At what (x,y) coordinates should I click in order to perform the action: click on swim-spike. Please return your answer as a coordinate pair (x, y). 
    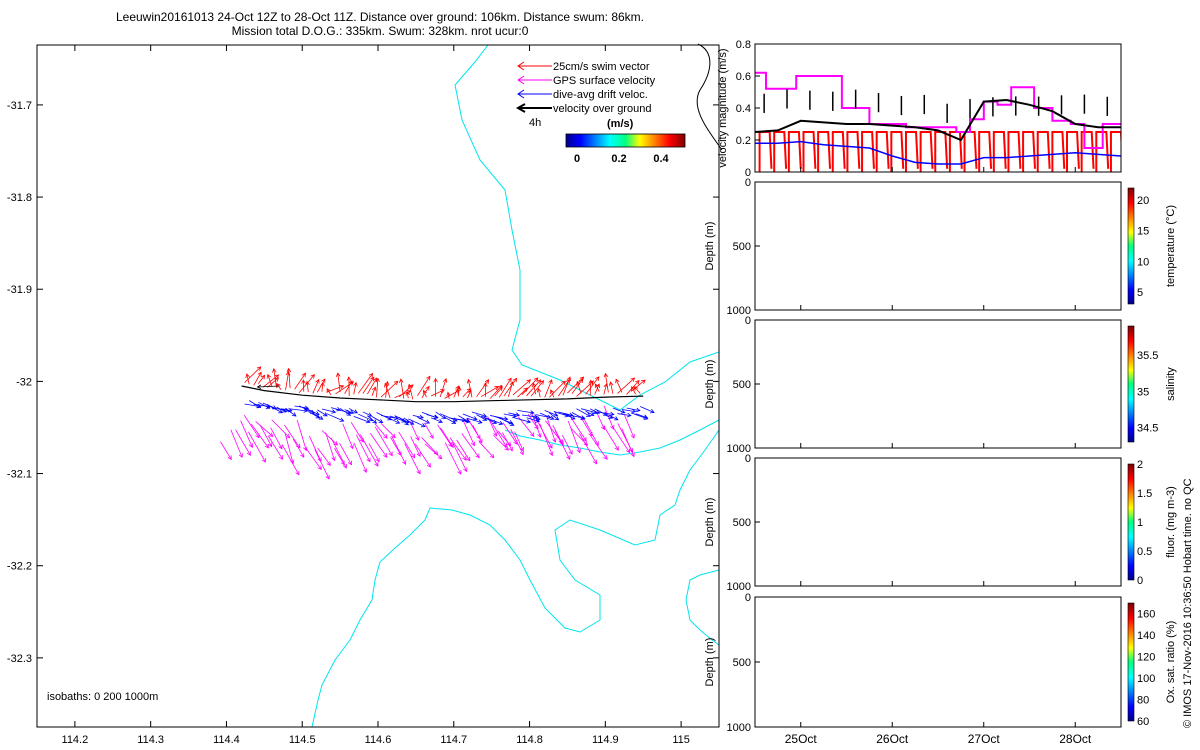
    Looking at the image, I should click on (780, 152).